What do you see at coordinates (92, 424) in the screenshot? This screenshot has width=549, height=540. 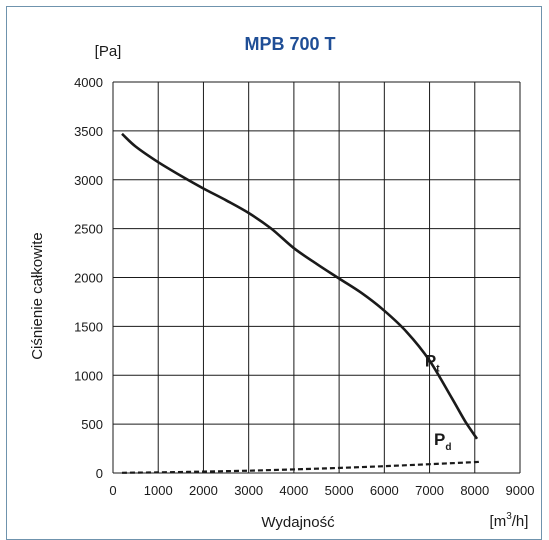 I see `y-tick-label: 500` at bounding box center [92, 424].